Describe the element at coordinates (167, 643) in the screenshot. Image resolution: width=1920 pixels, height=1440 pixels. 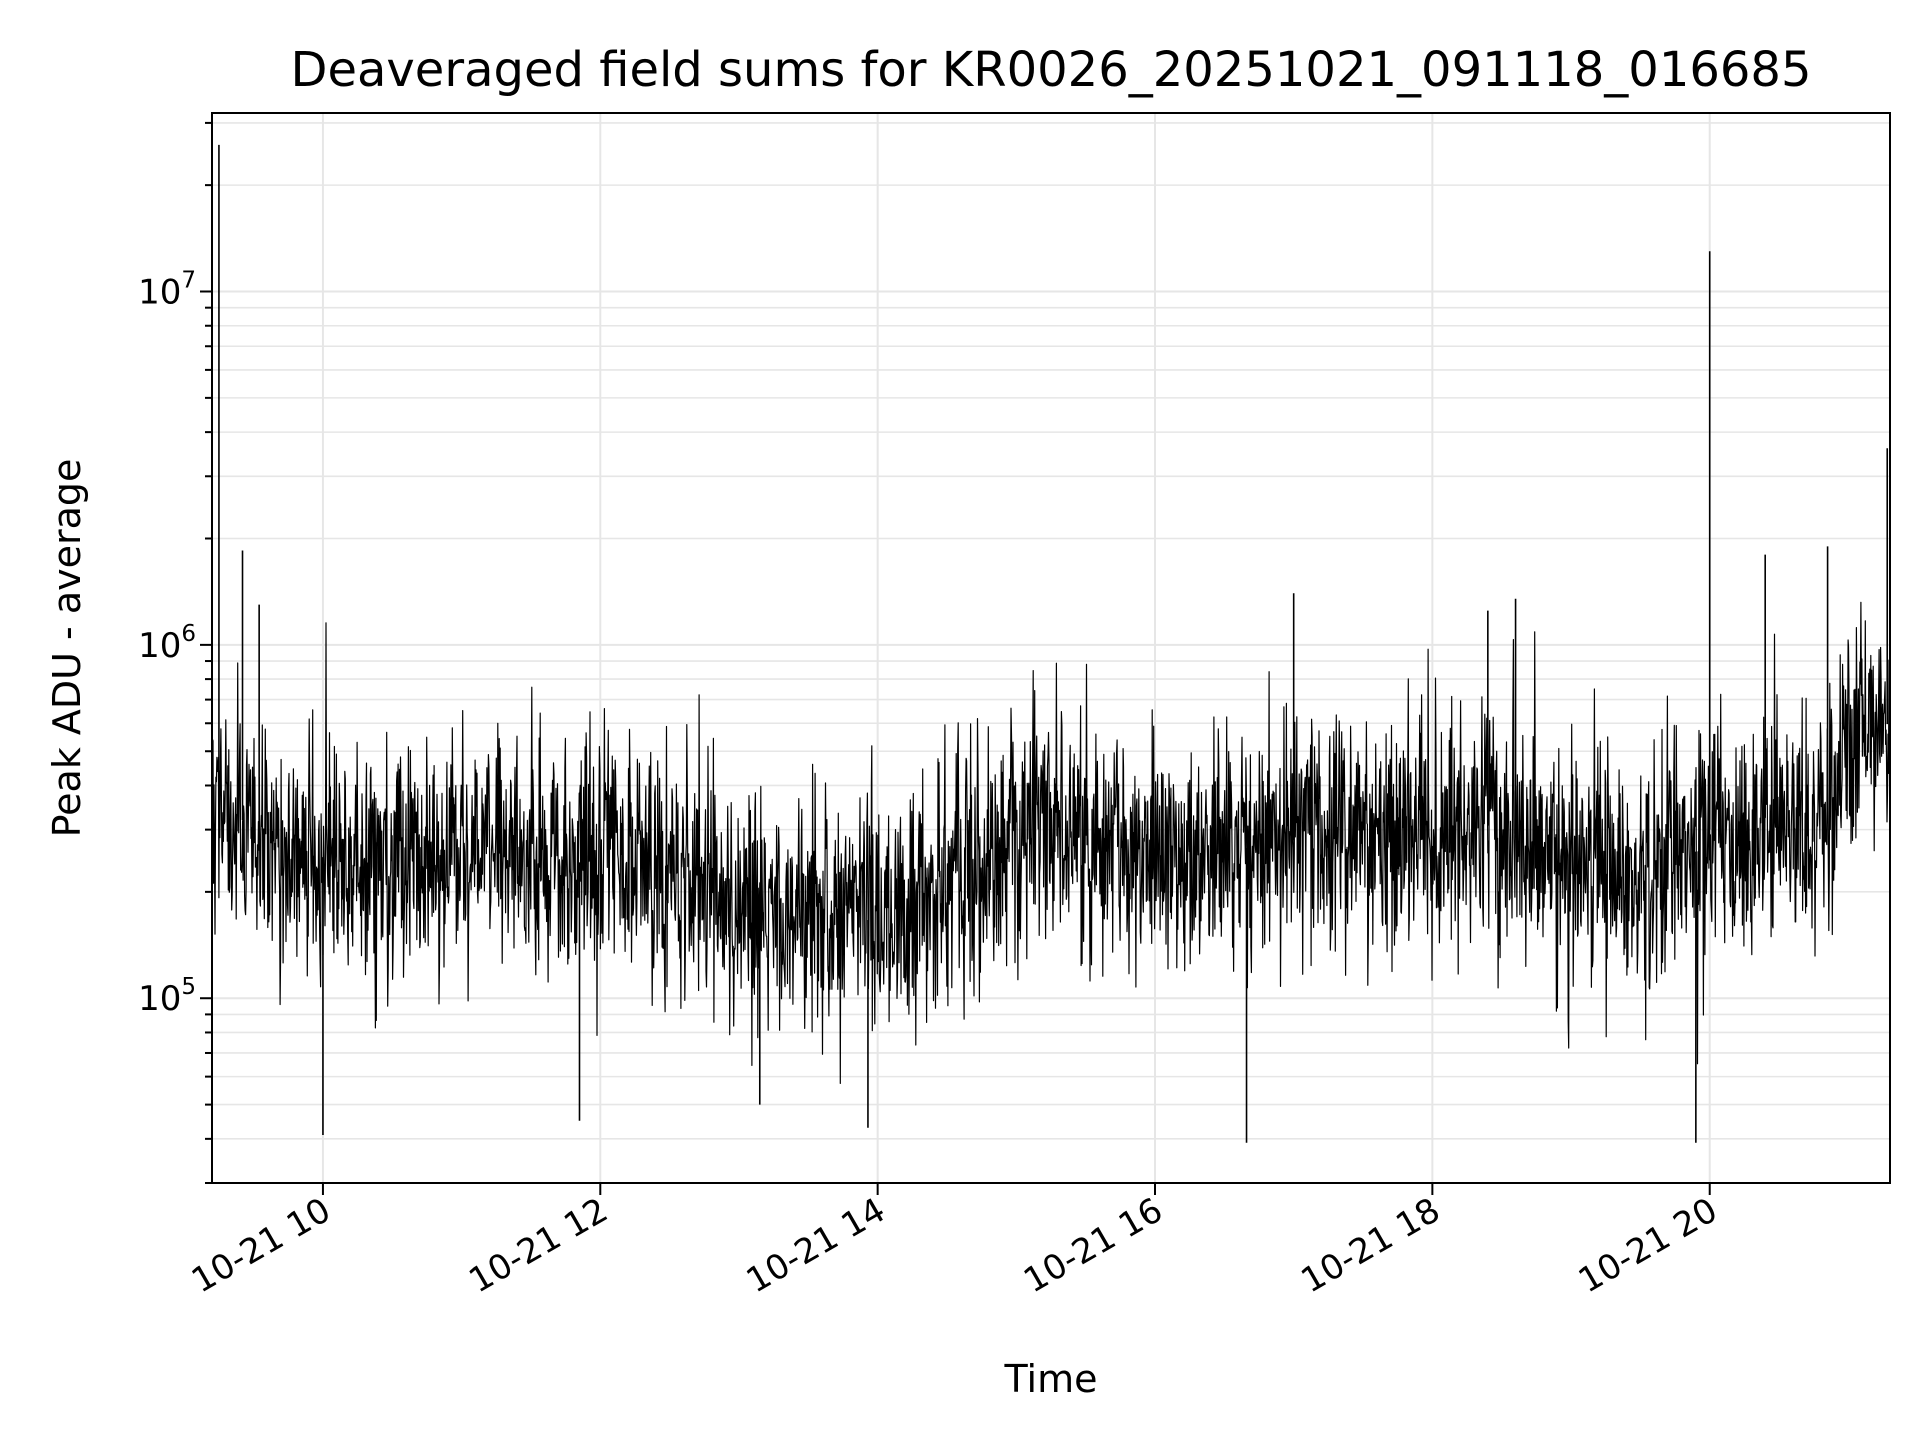
I see `y-tick-label: 10⁶` at that location.